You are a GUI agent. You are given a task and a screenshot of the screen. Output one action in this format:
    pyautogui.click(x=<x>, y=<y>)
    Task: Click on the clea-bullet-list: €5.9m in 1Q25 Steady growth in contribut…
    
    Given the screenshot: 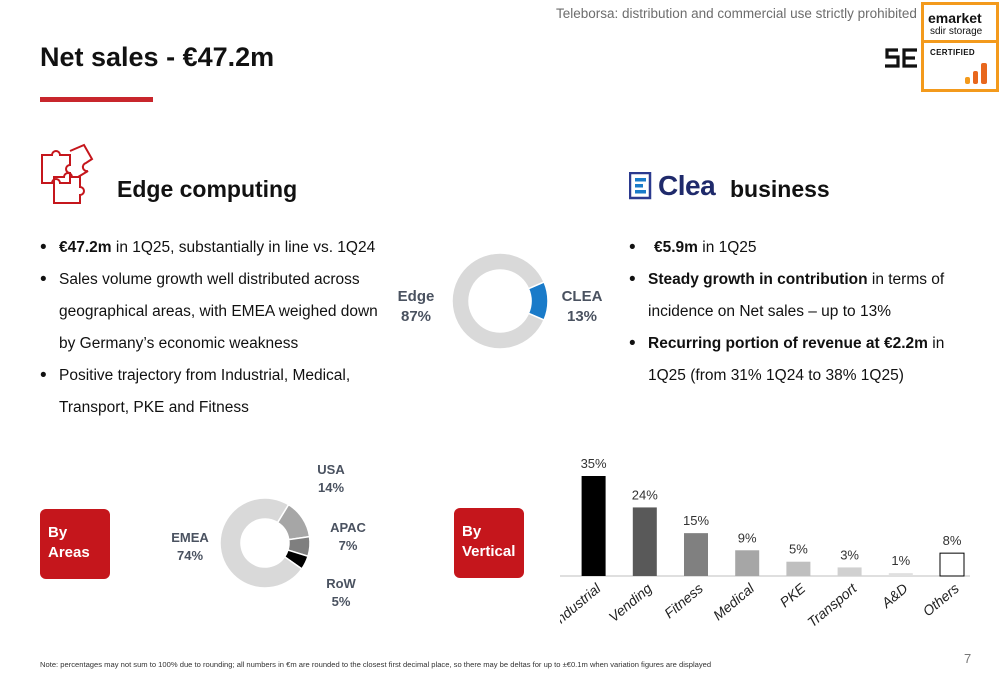 What is the action you would take?
    pyautogui.click(x=804, y=312)
    